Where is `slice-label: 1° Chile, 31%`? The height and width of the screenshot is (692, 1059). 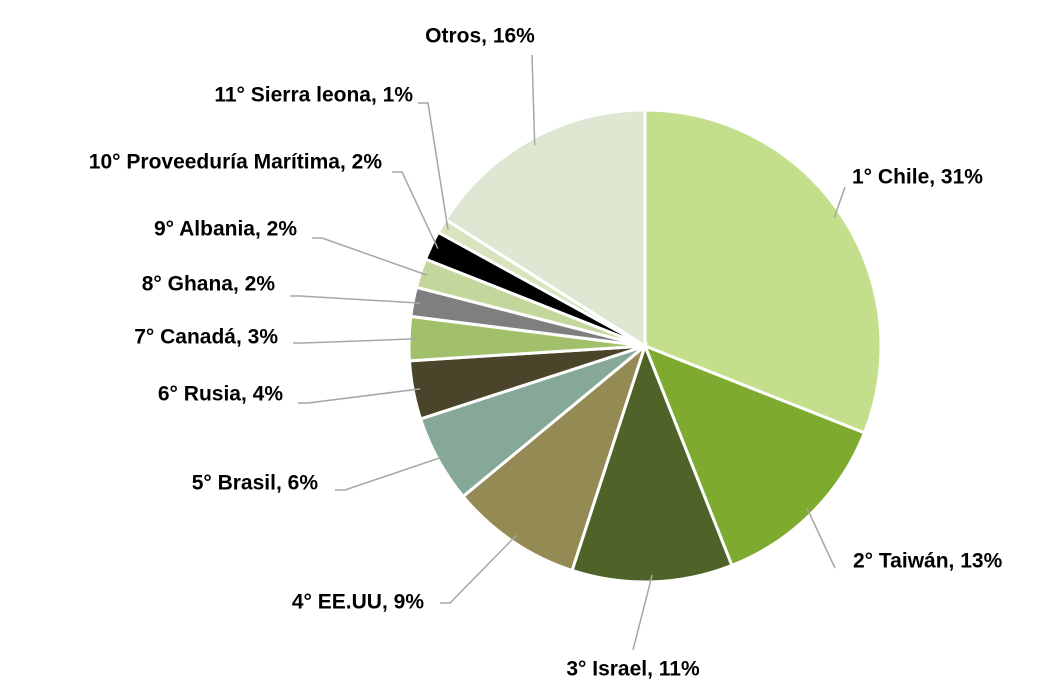
slice-label: 1° Chile, 31% is located at coordinates (917, 177).